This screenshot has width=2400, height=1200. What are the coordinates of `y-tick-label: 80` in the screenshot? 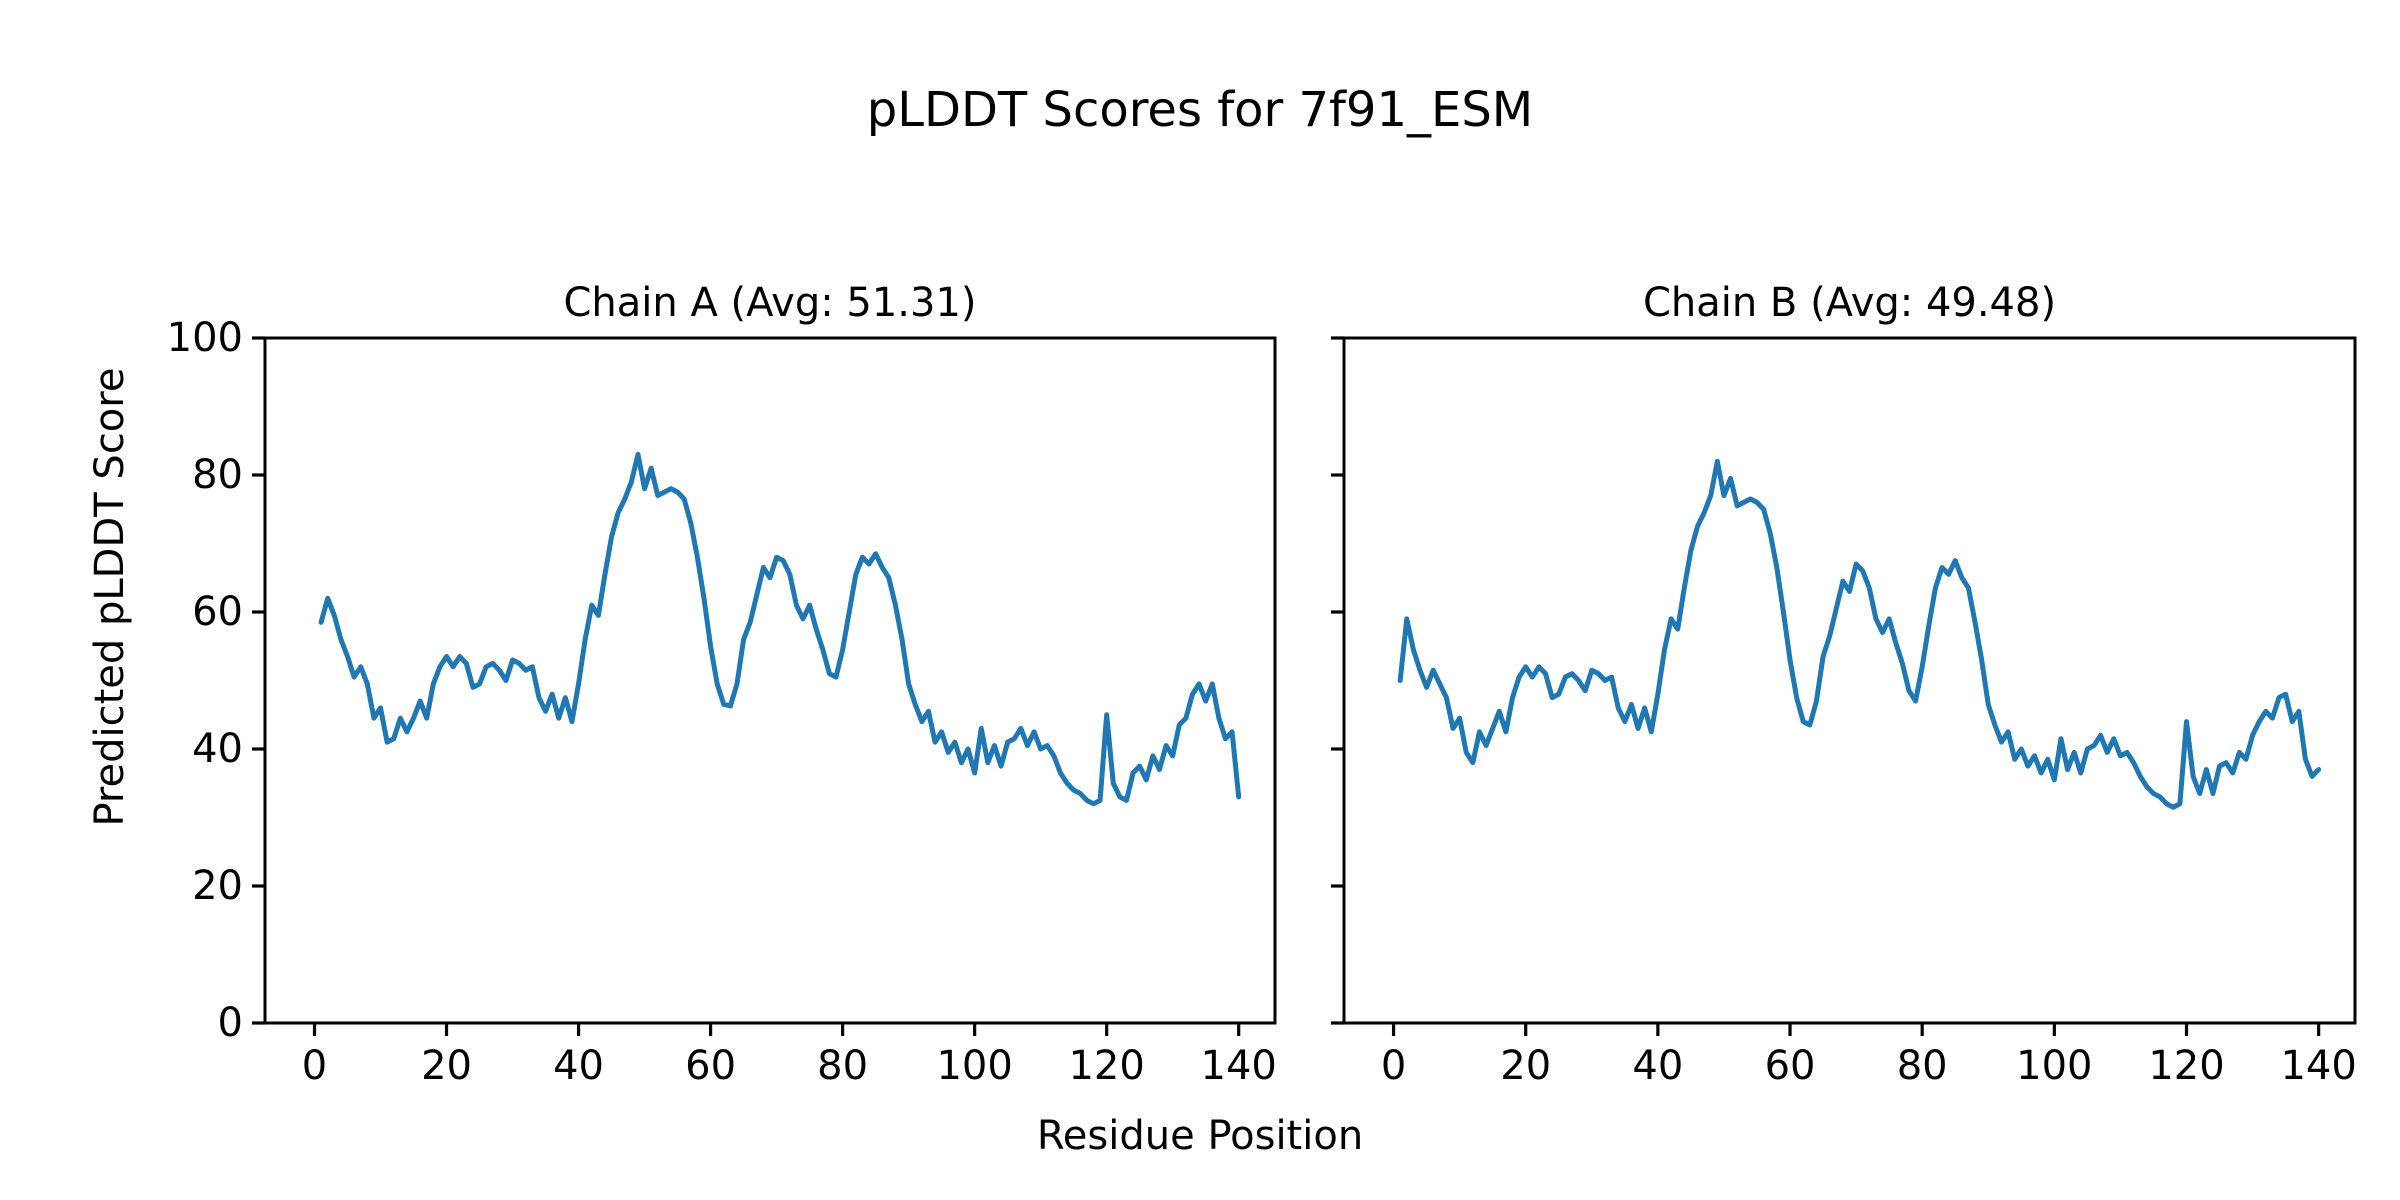 It's located at (217, 475).